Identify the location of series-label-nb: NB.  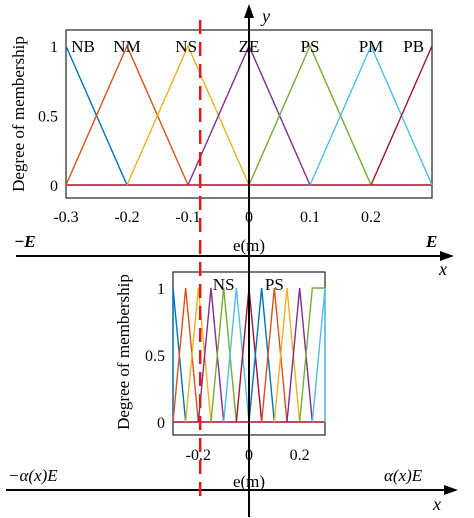
(83, 46).